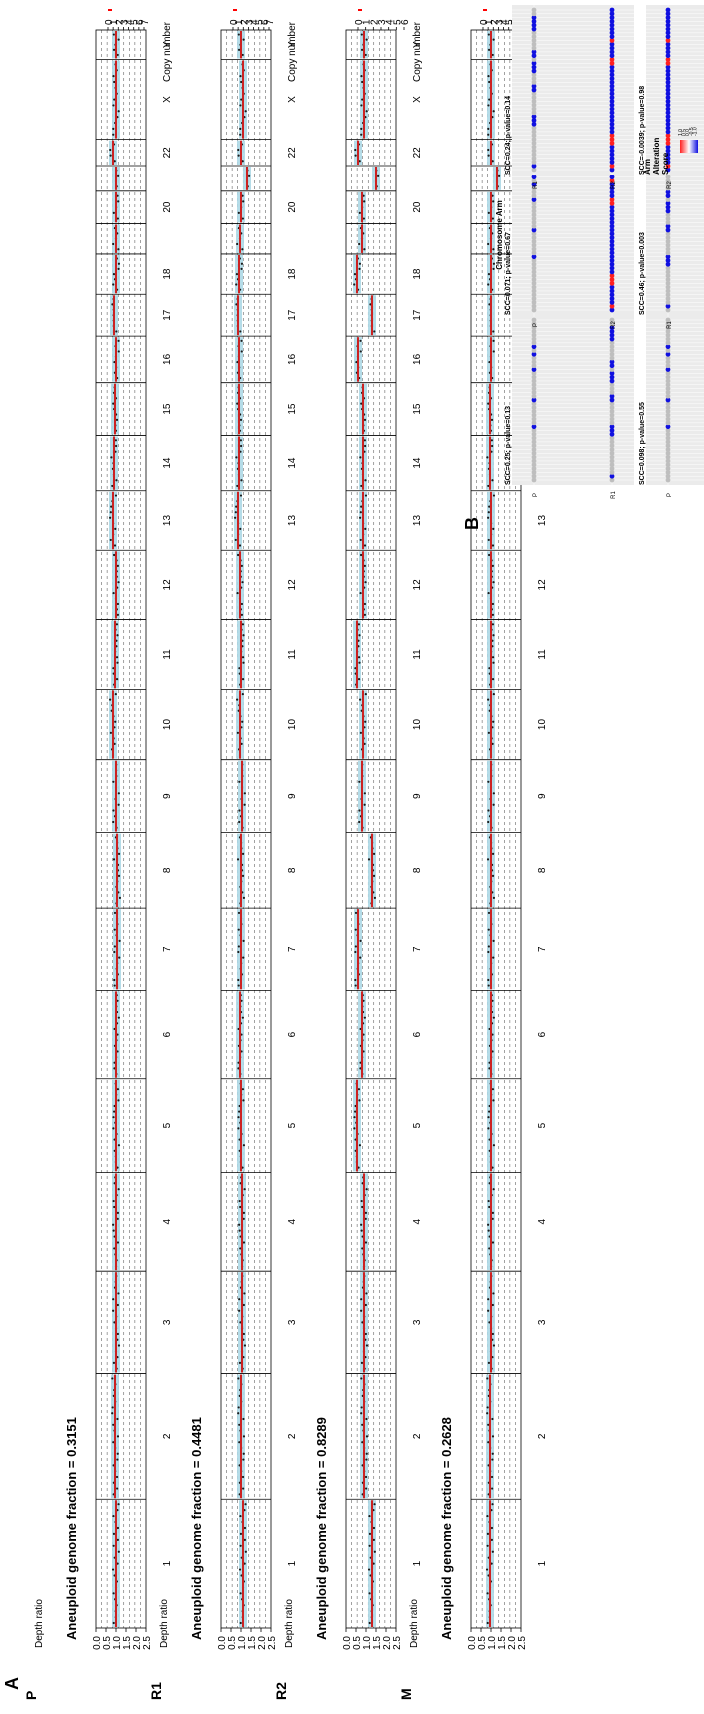 This screenshot has width=704, height=1714. What do you see at coordinates (249, 22) in the screenshot?
I see `cn-tick-label: 3` at bounding box center [249, 22].